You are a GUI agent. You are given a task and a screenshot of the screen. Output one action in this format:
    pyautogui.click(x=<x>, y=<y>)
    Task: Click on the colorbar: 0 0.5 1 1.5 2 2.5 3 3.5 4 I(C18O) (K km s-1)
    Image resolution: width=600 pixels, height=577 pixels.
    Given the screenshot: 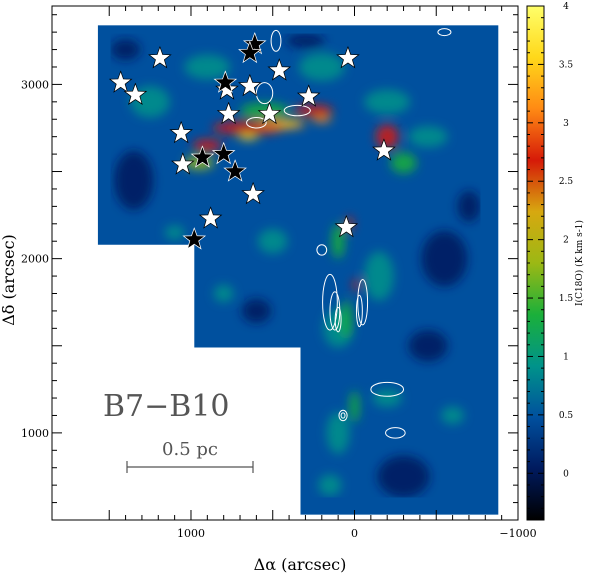 What is the action you would take?
    pyautogui.click(x=555, y=261)
    